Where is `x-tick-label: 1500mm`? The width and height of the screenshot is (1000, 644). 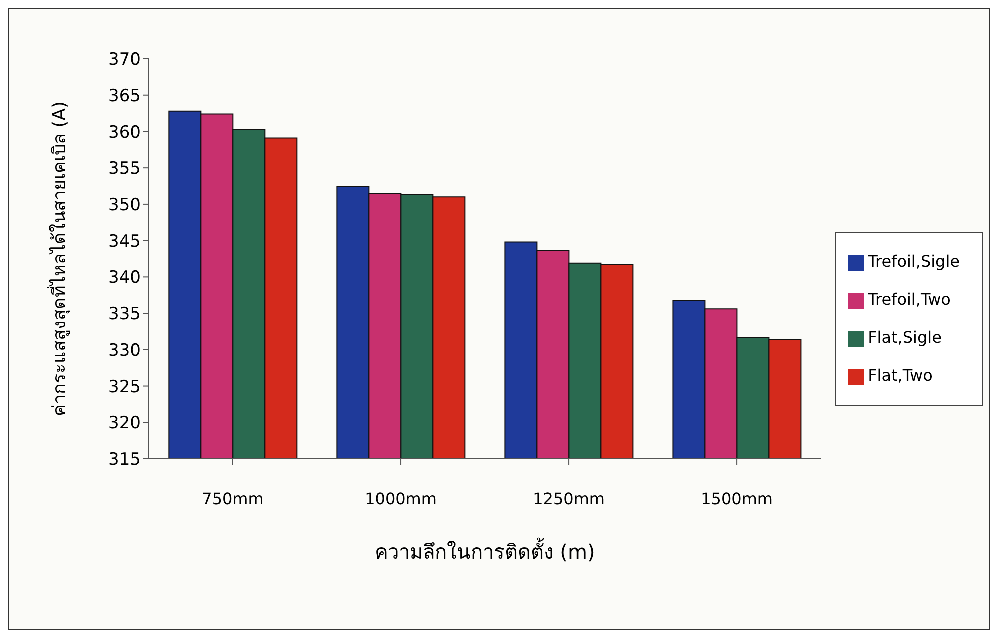
x-tick-label: 1500mm is located at coordinates (737, 498).